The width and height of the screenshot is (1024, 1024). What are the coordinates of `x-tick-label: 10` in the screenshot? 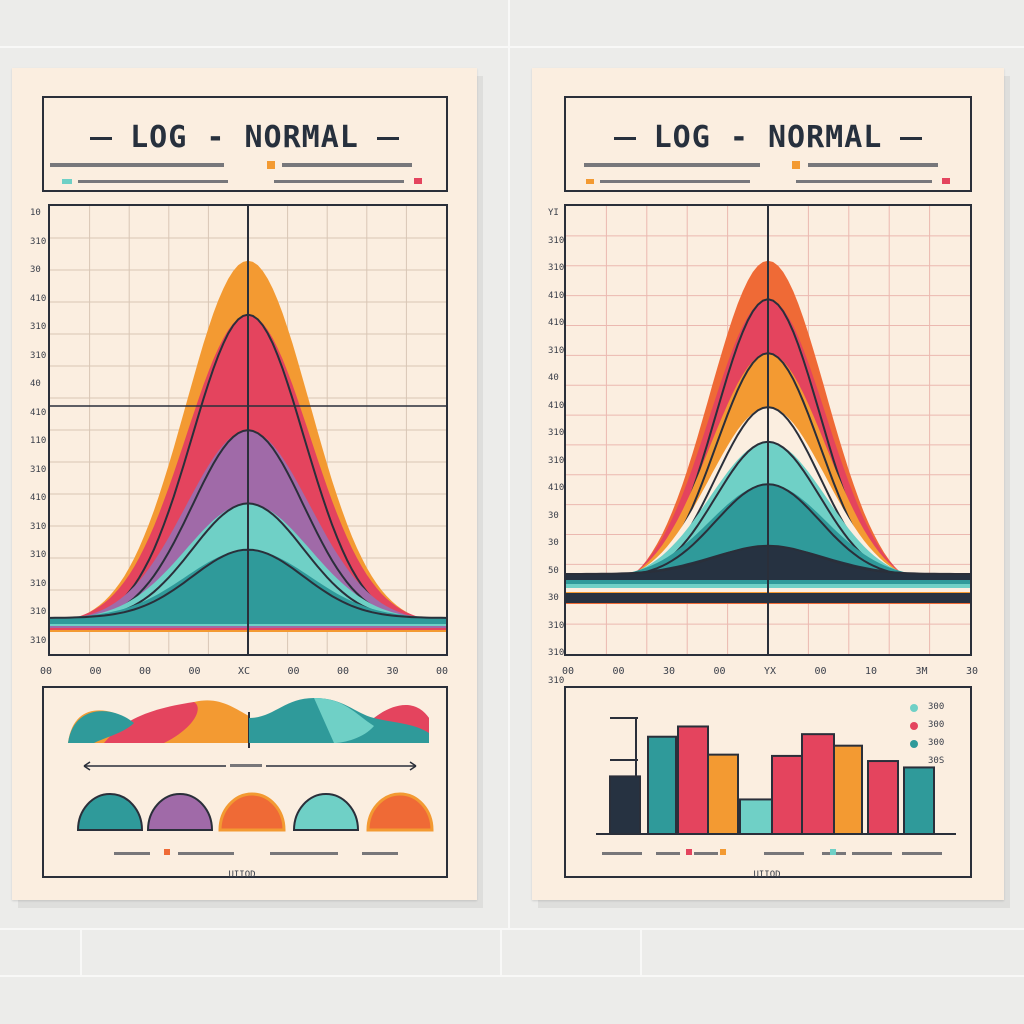 It's located at (871, 671).